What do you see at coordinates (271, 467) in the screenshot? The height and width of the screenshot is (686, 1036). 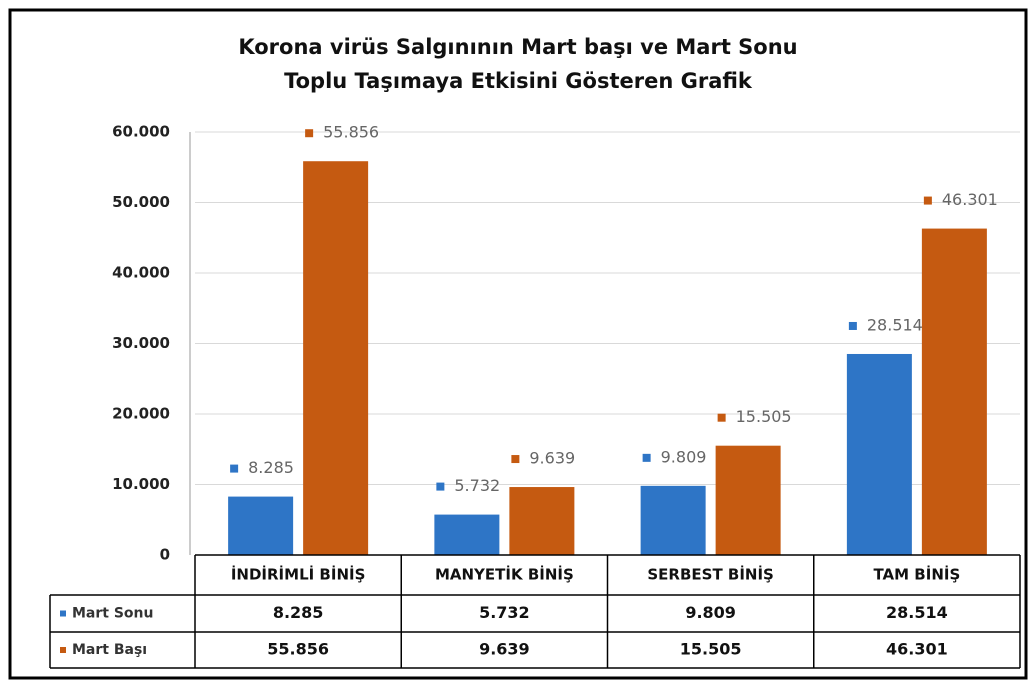 I see `data-label: 8.285` at bounding box center [271, 467].